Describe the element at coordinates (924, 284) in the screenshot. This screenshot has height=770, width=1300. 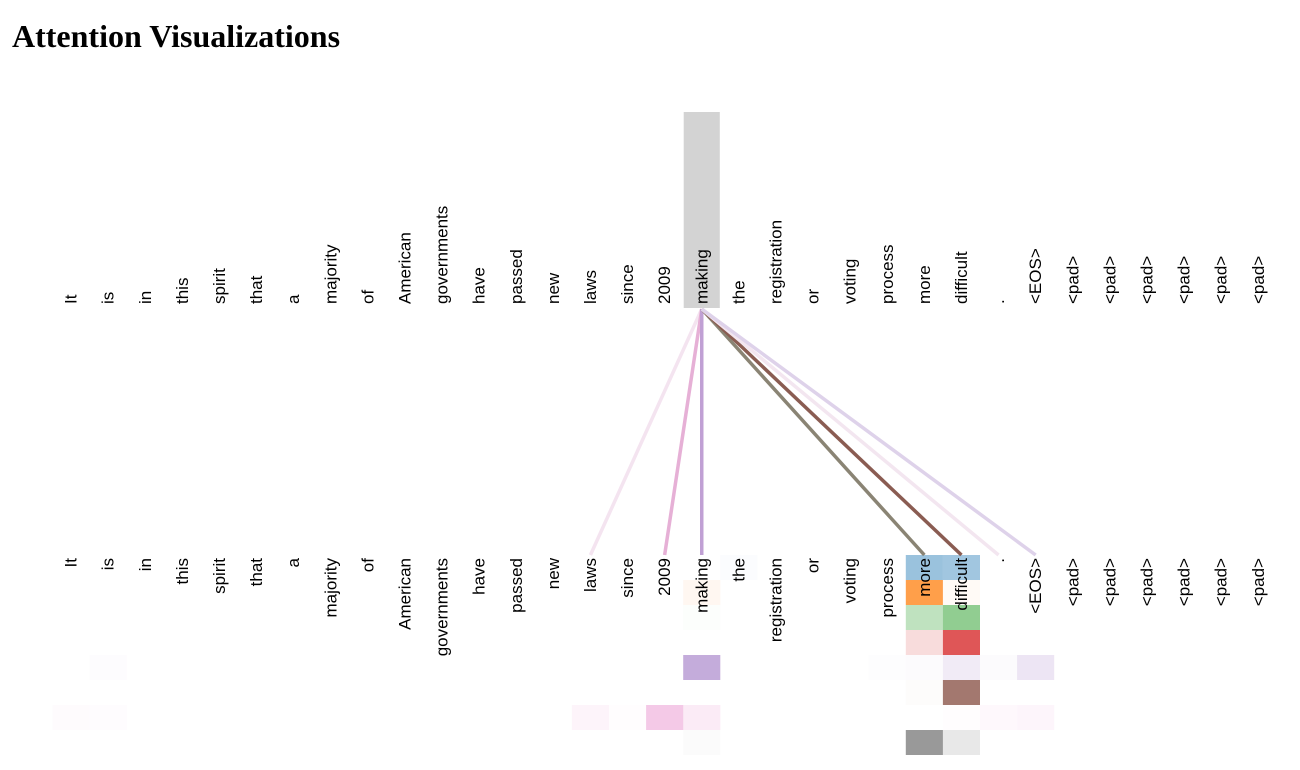
I see `query-token: more` at that location.